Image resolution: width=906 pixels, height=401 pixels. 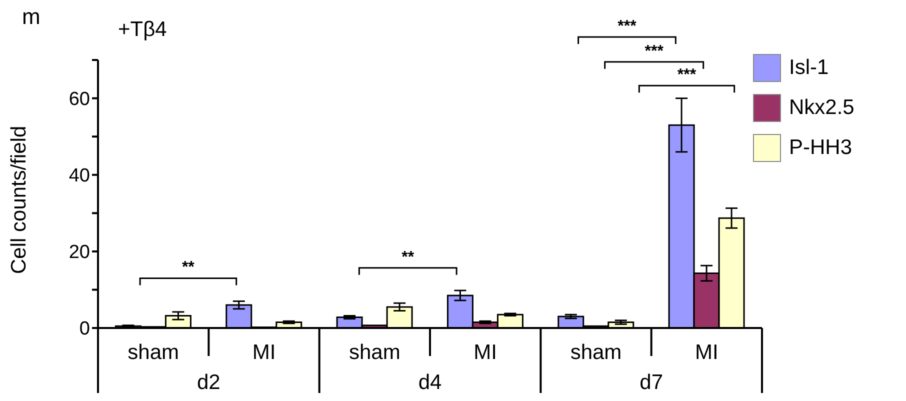 What do you see at coordinates (79, 99) in the screenshot?
I see `y-tick-label: 60` at bounding box center [79, 99].